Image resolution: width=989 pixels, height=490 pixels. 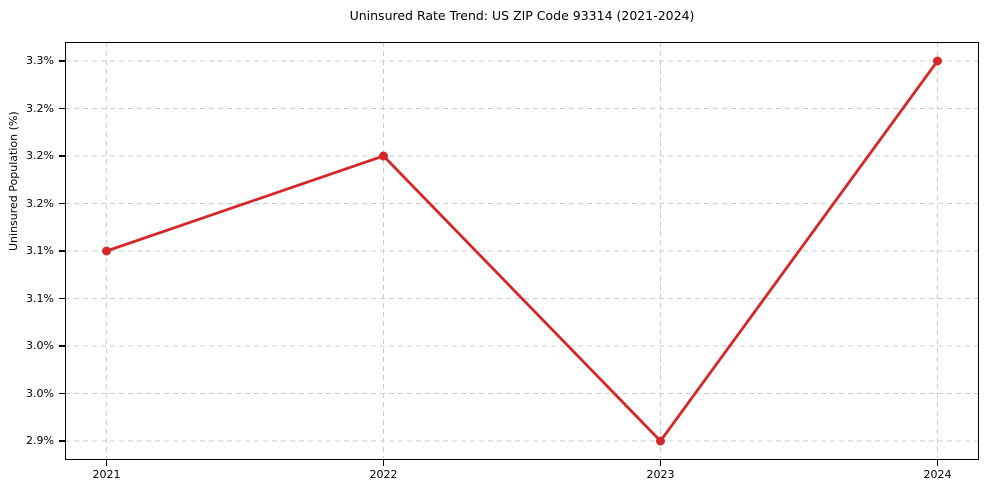 I want to click on y-tick-label: 3.3%, so click(x=40, y=60).